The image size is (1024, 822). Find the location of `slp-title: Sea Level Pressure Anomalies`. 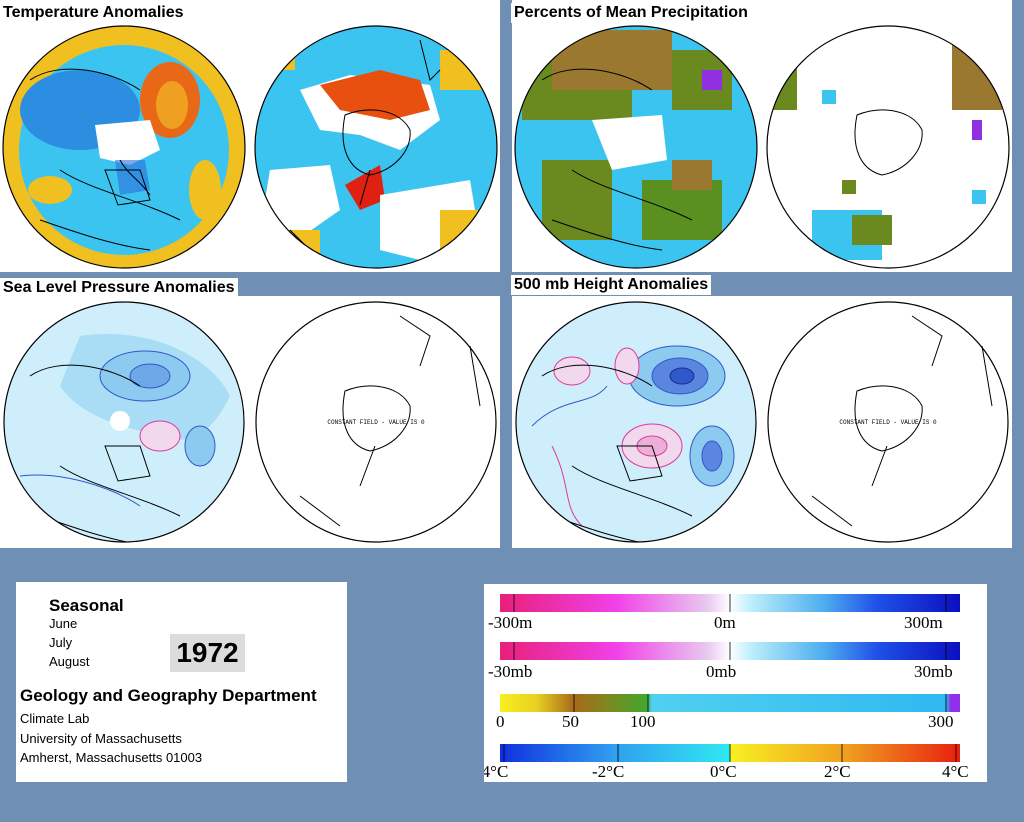

slp-title: Sea Level Pressure Anomalies is located at coordinates (119, 288).